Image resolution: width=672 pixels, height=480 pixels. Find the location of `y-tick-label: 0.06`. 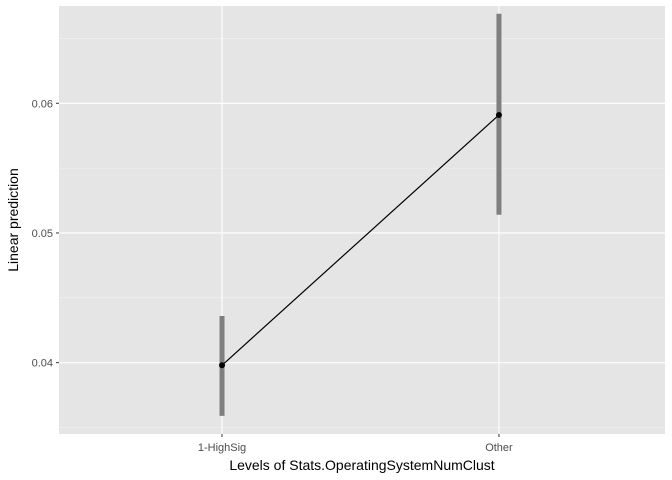

y-tick-label: 0.06 is located at coordinates (42, 104).